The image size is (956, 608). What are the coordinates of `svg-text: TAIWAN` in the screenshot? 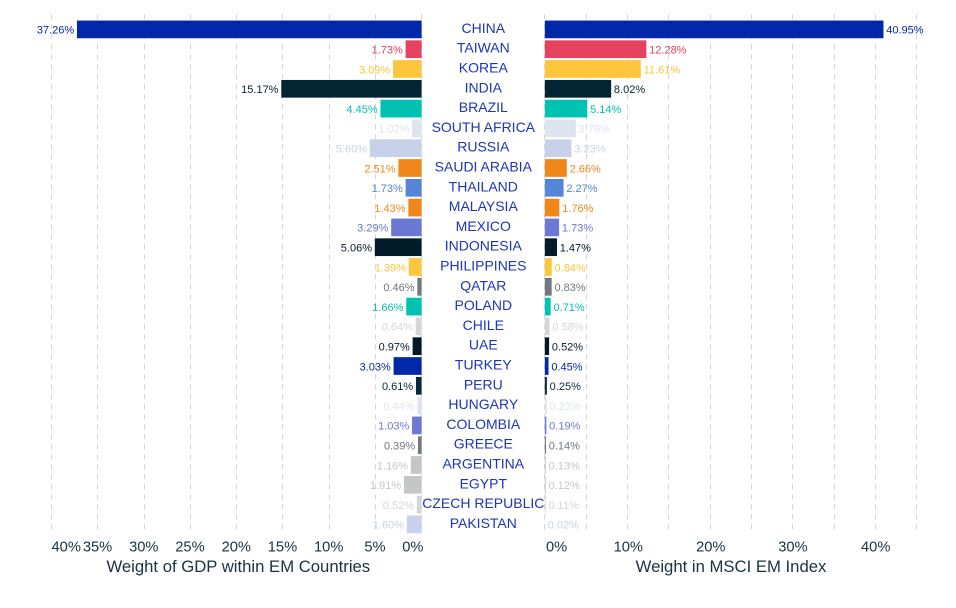 It's located at (483, 48).